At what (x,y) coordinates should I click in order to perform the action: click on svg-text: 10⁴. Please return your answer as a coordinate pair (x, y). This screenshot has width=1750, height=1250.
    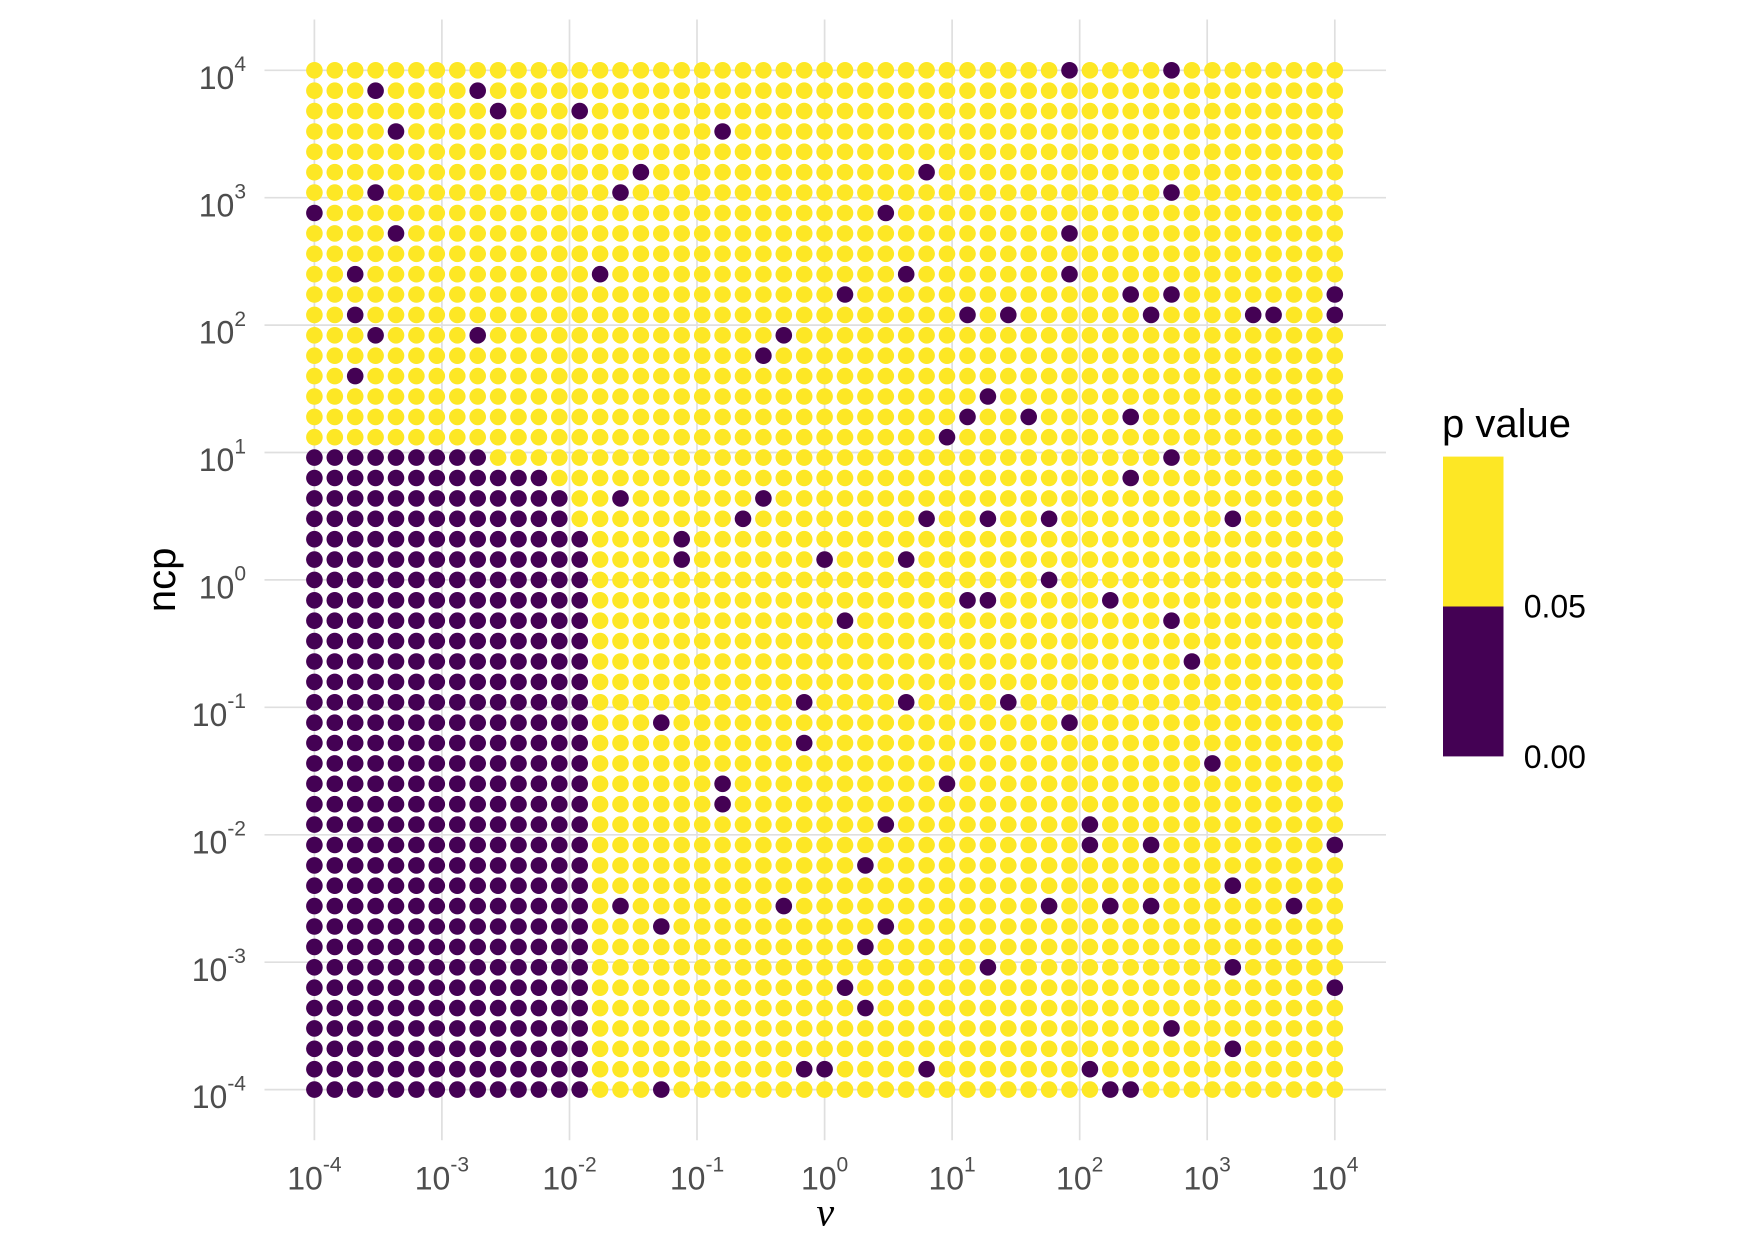
    Looking at the image, I should click on (1335, 1175).